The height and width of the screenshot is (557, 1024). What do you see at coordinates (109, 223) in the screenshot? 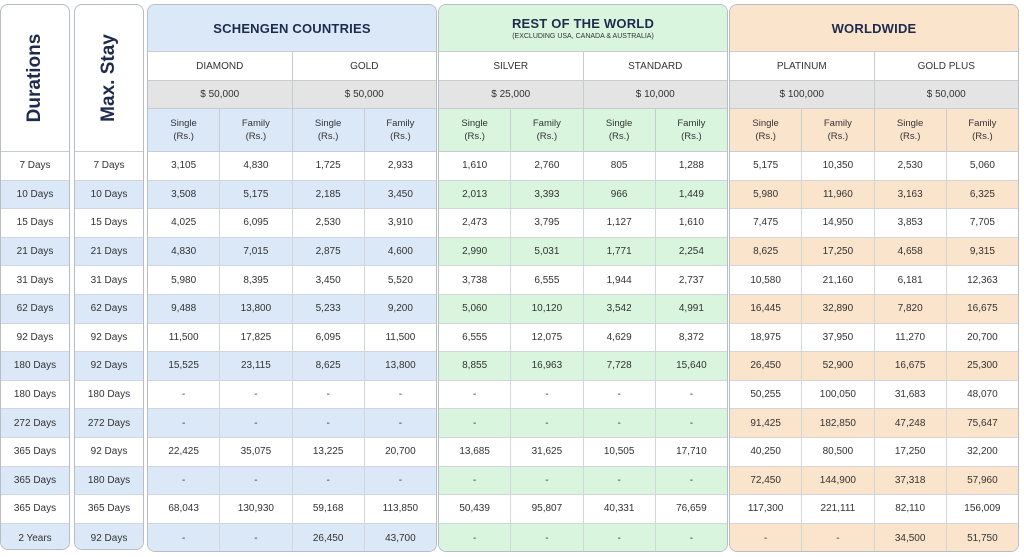
I see `max-stay-cell: 15 Days` at bounding box center [109, 223].